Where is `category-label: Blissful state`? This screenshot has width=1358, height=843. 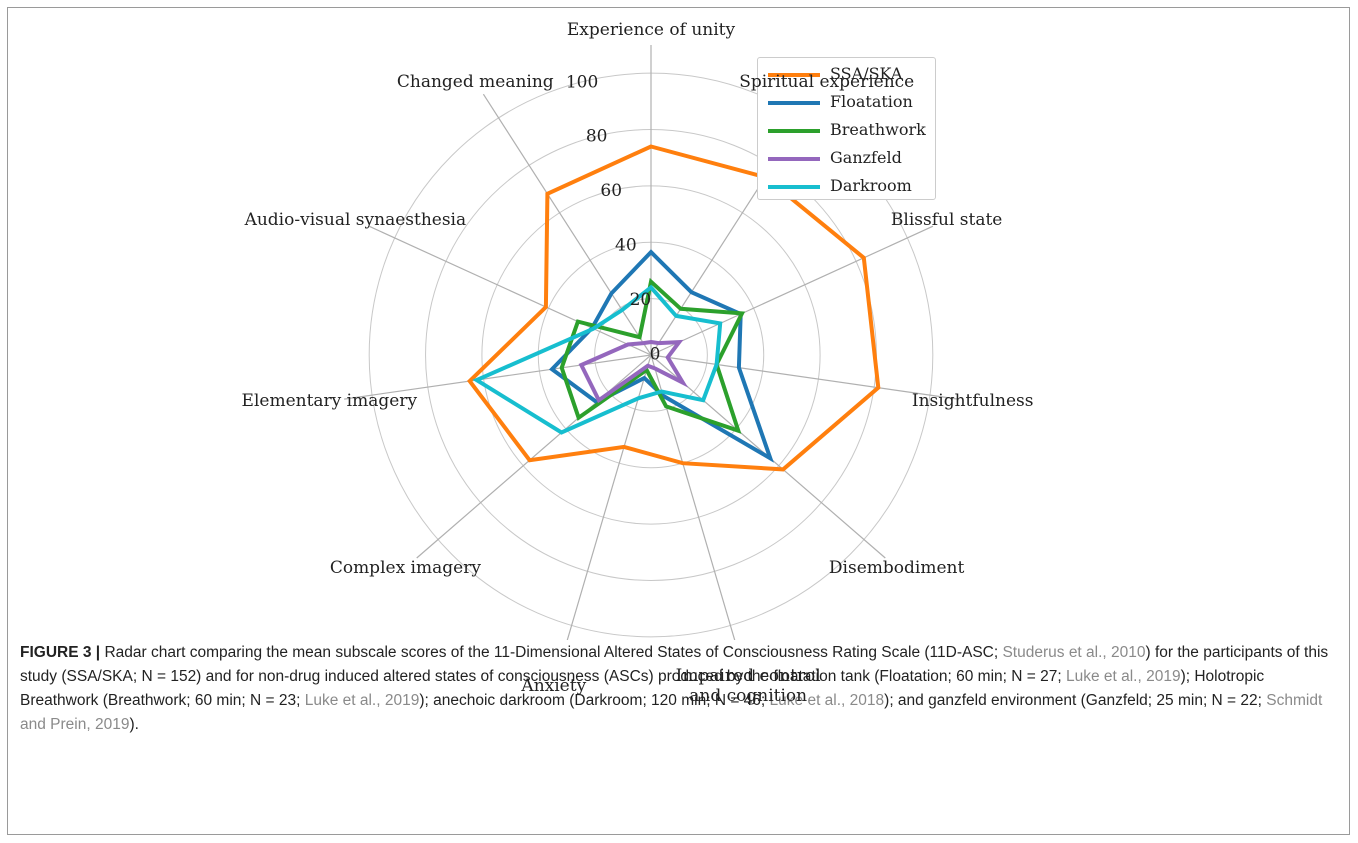
category-label: Blissful state is located at coordinates (946, 219).